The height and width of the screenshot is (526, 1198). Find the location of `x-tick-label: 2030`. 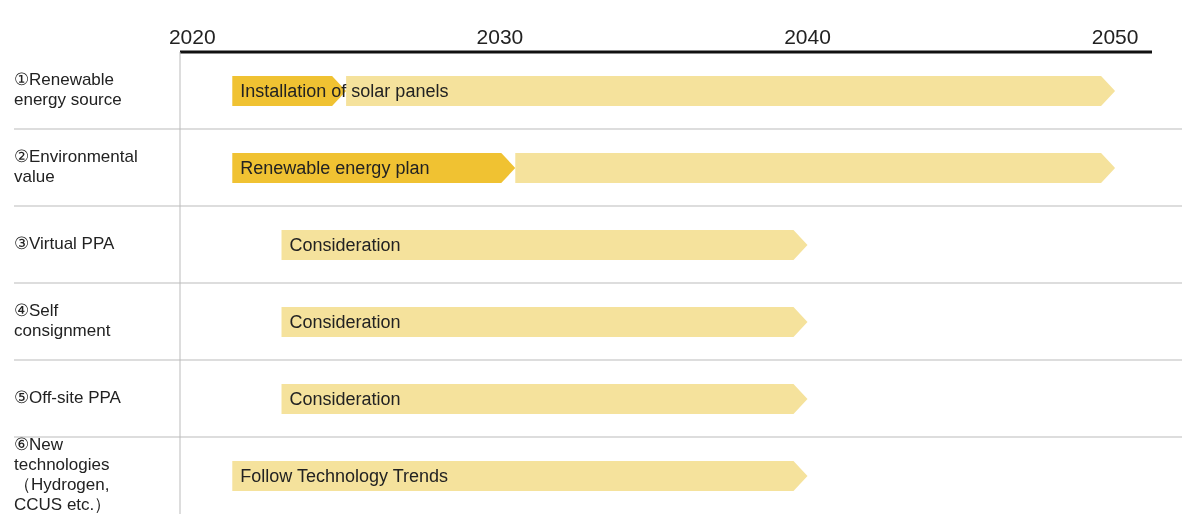

x-tick-label: 2030 is located at coordinates (500, 36).